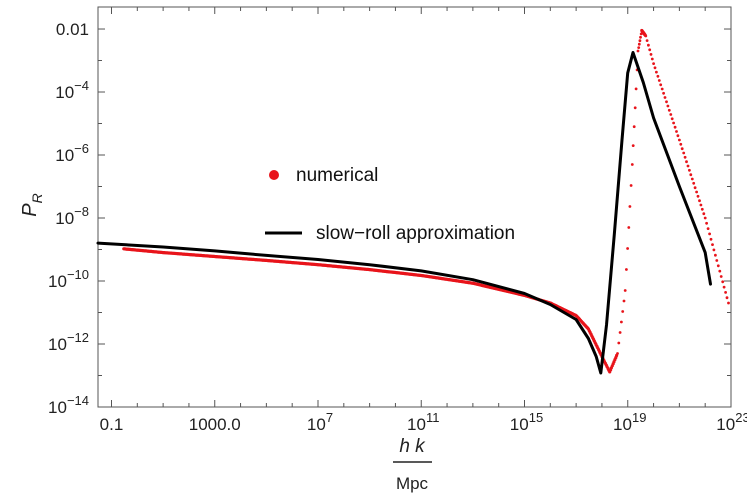 This screenshot has height=499, width=747. I want to click on y-axis-label-subscript: R, so click(37, 198).